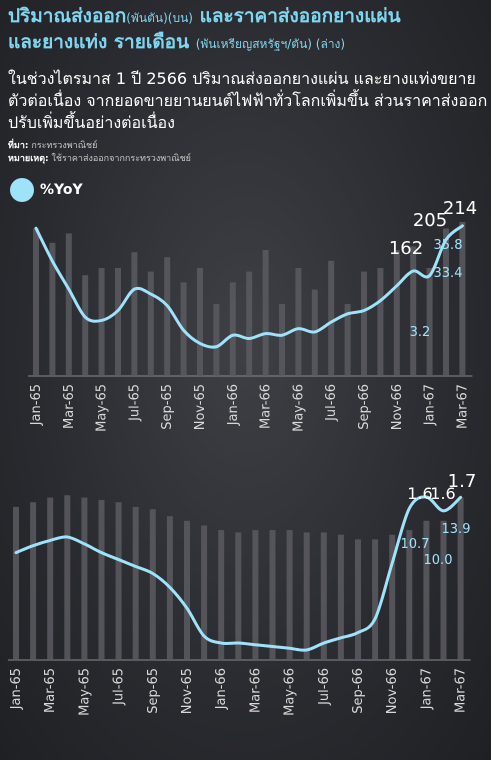  I want to click on title-line1-rest: และราคาส่งออกยางแผ่น, so click(296, 16).